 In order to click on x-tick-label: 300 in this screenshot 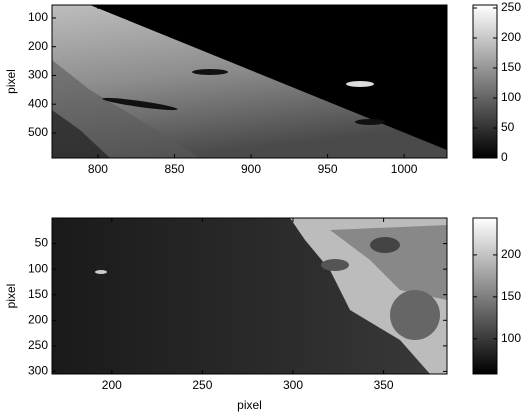, I will do `click(293, 385)`.